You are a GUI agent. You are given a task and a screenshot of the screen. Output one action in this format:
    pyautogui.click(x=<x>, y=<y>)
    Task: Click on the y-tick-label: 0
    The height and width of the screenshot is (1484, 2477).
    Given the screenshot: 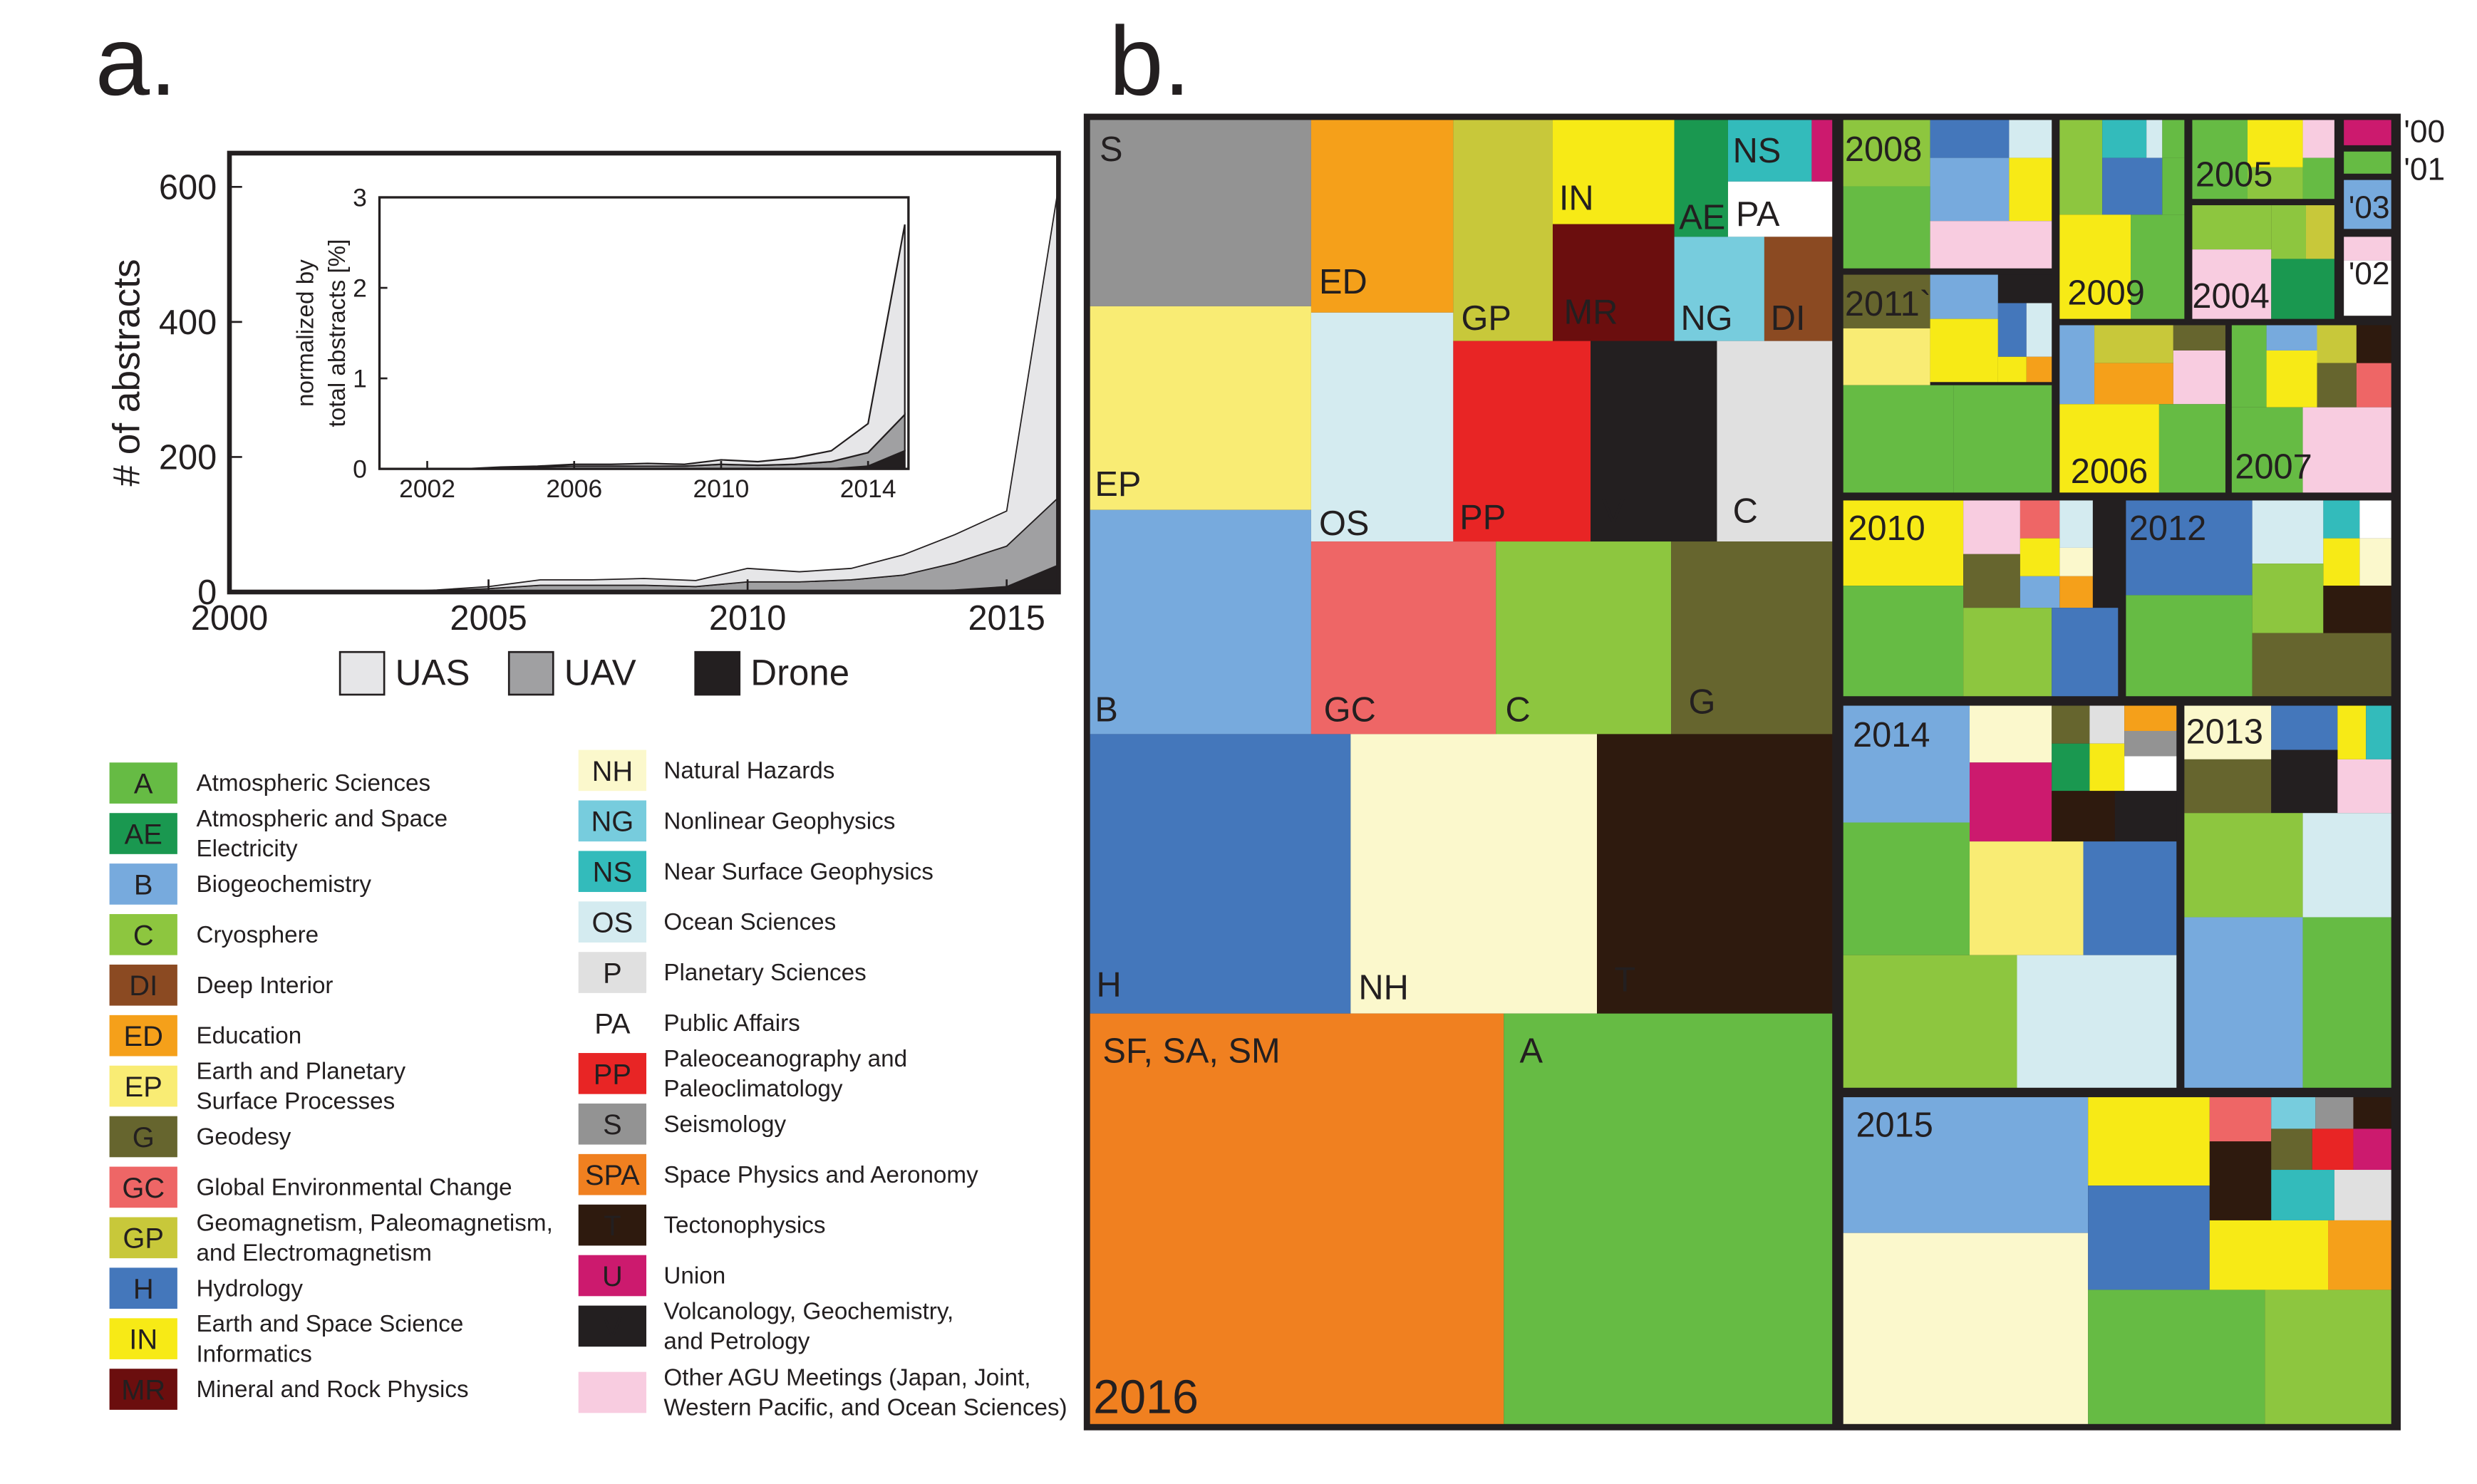 What is the action you would take?
    pyautogui.click(x=360, y=469)
    